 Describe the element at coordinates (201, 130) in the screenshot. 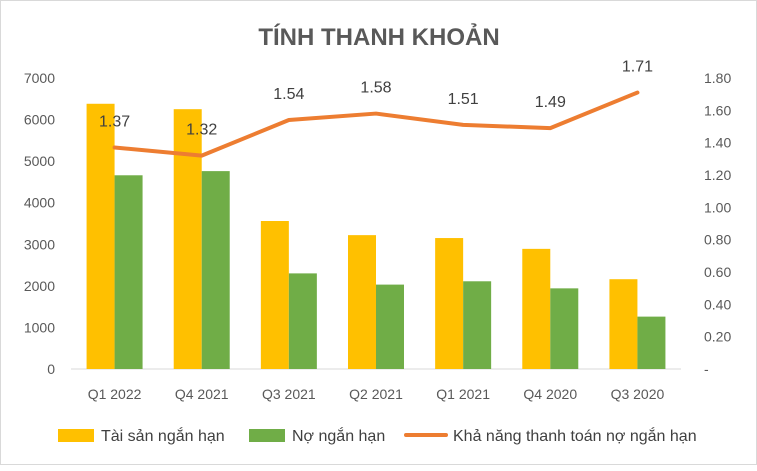

I see `line-data-label: 1.32` at that location.